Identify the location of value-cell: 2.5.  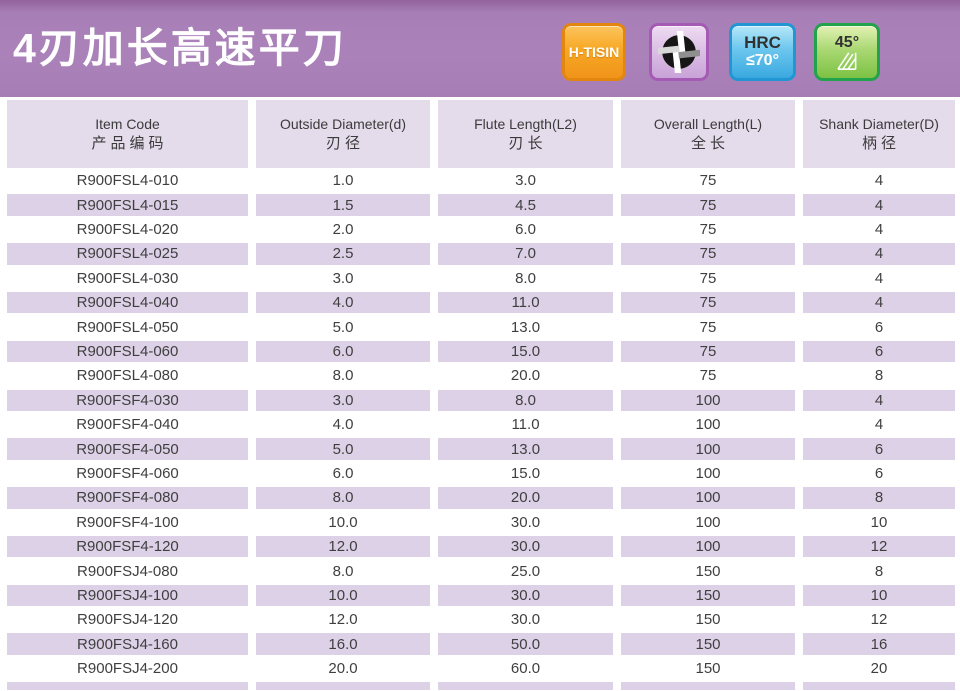
(343, 254).